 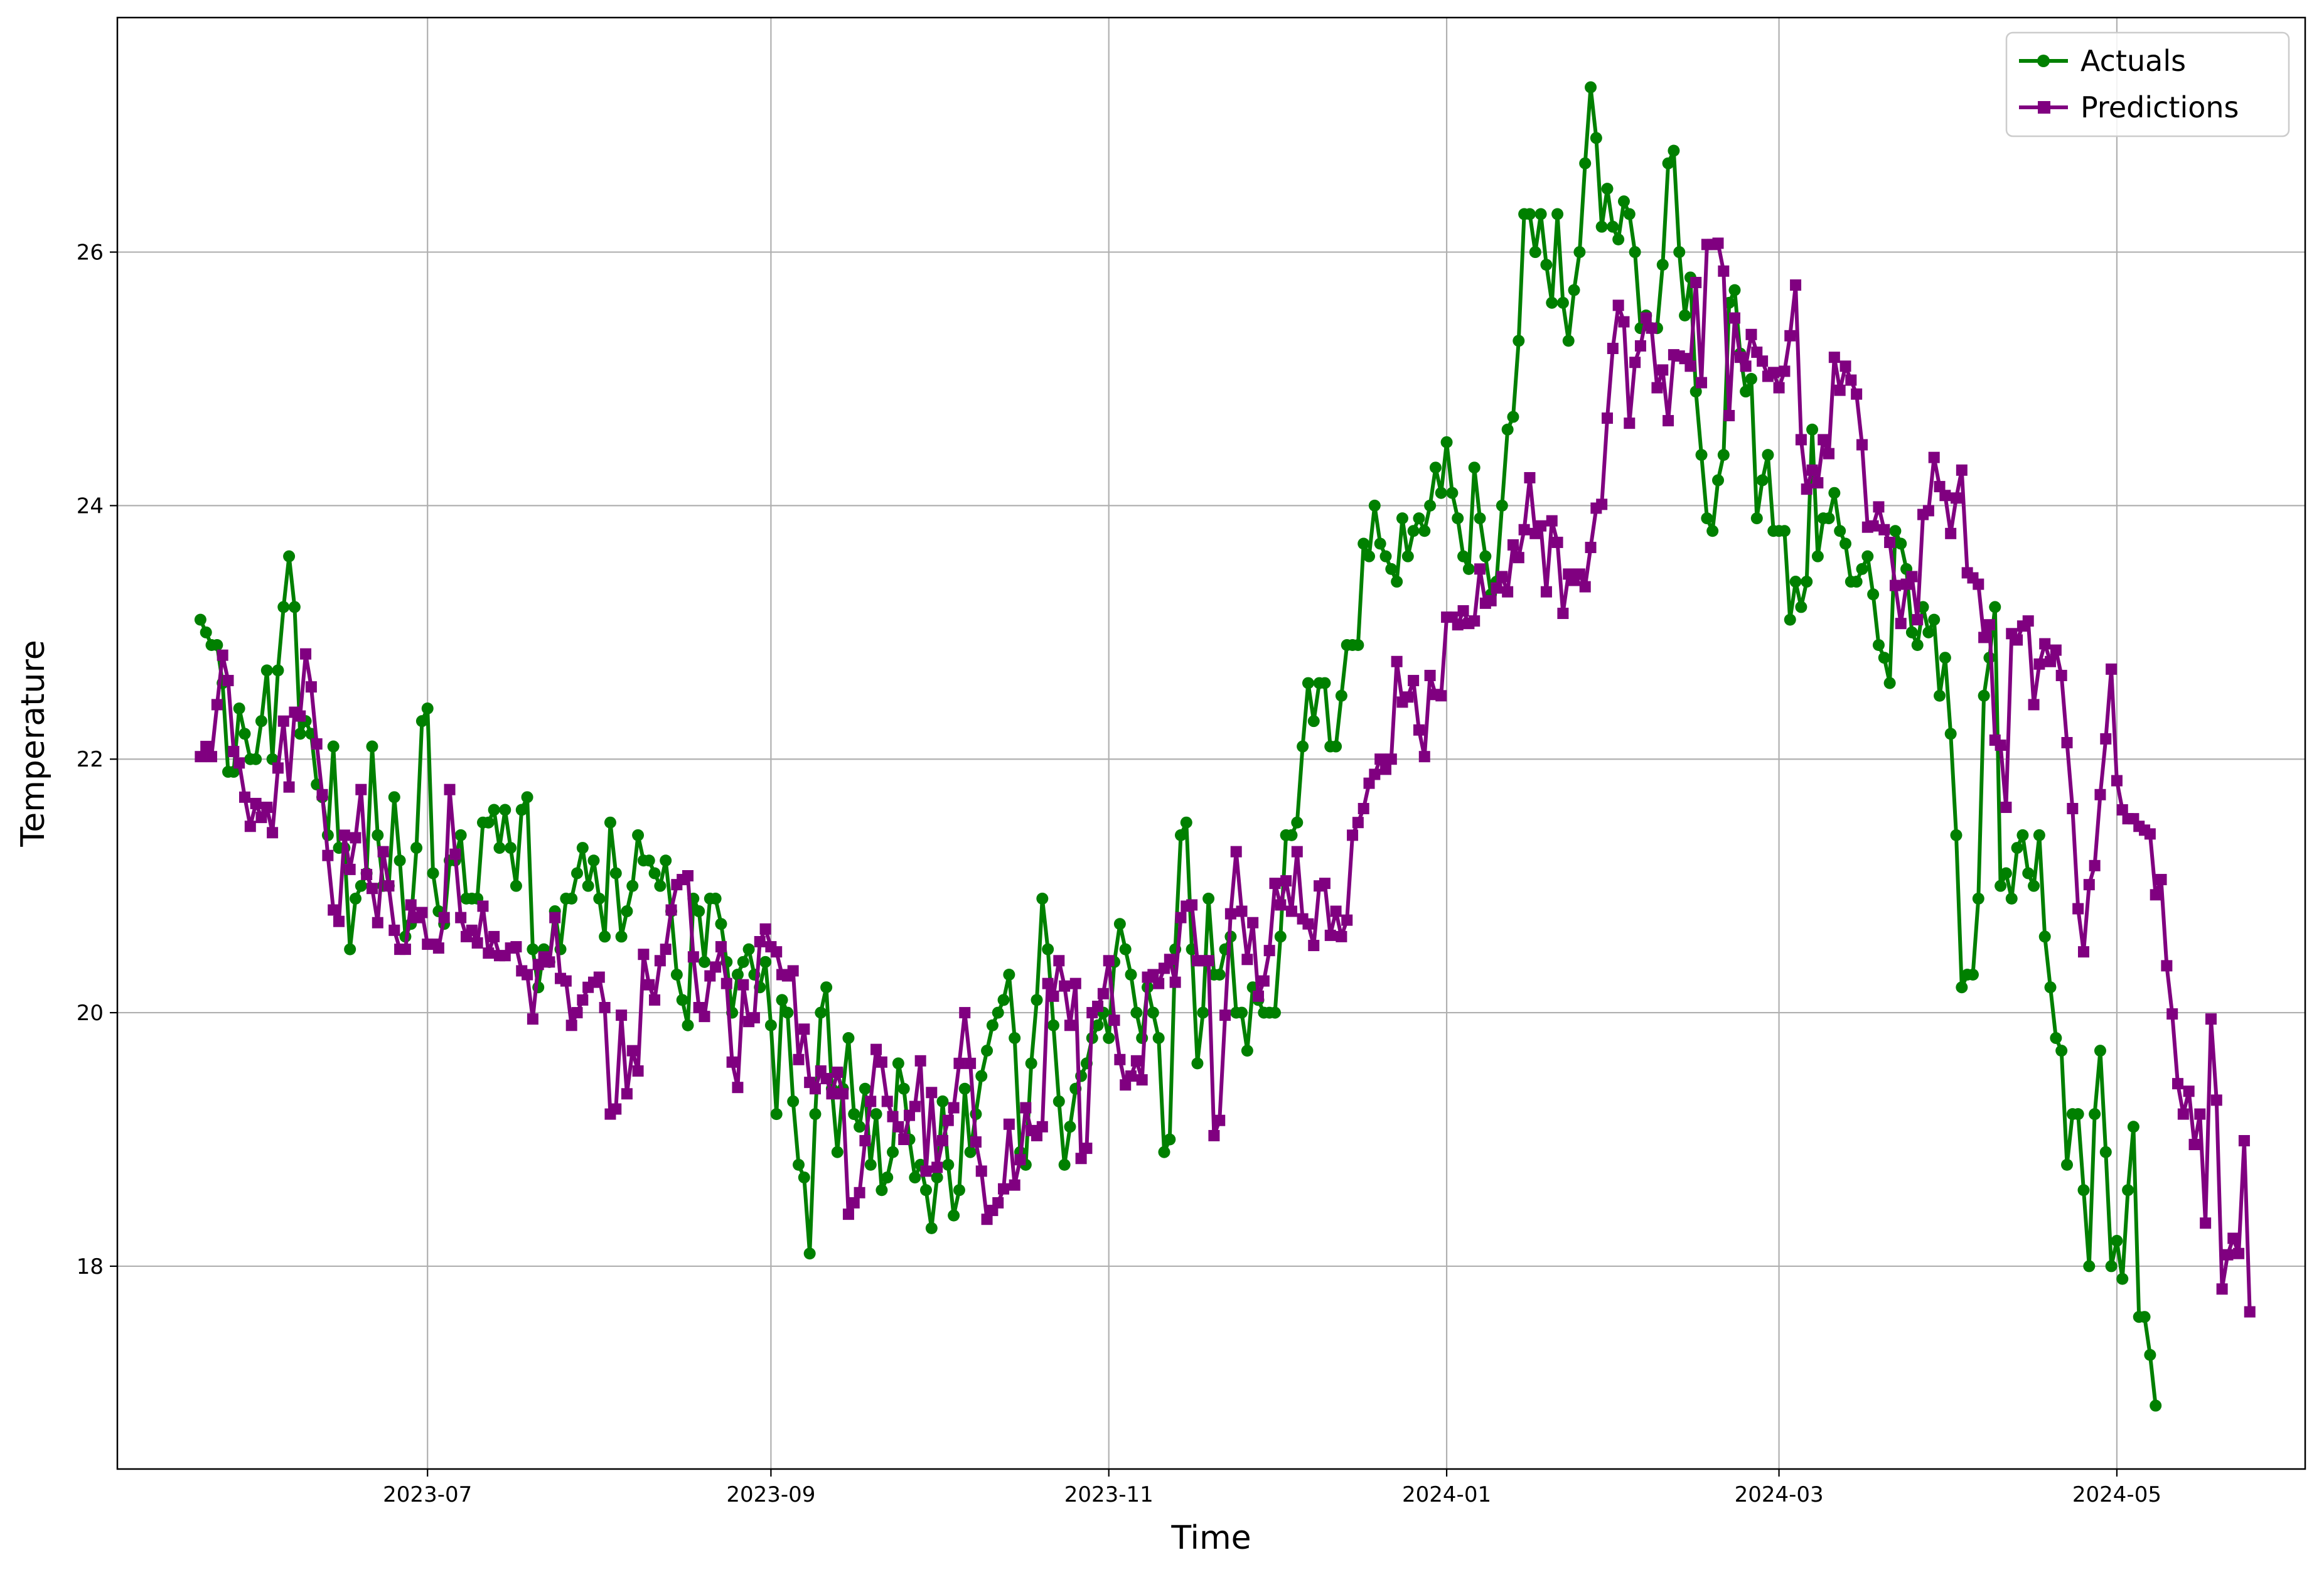 What do you see at coordinates (2133, 61) in the screenshot?
I see `legend-label: Actuals` at bounding box center [2133, 61].